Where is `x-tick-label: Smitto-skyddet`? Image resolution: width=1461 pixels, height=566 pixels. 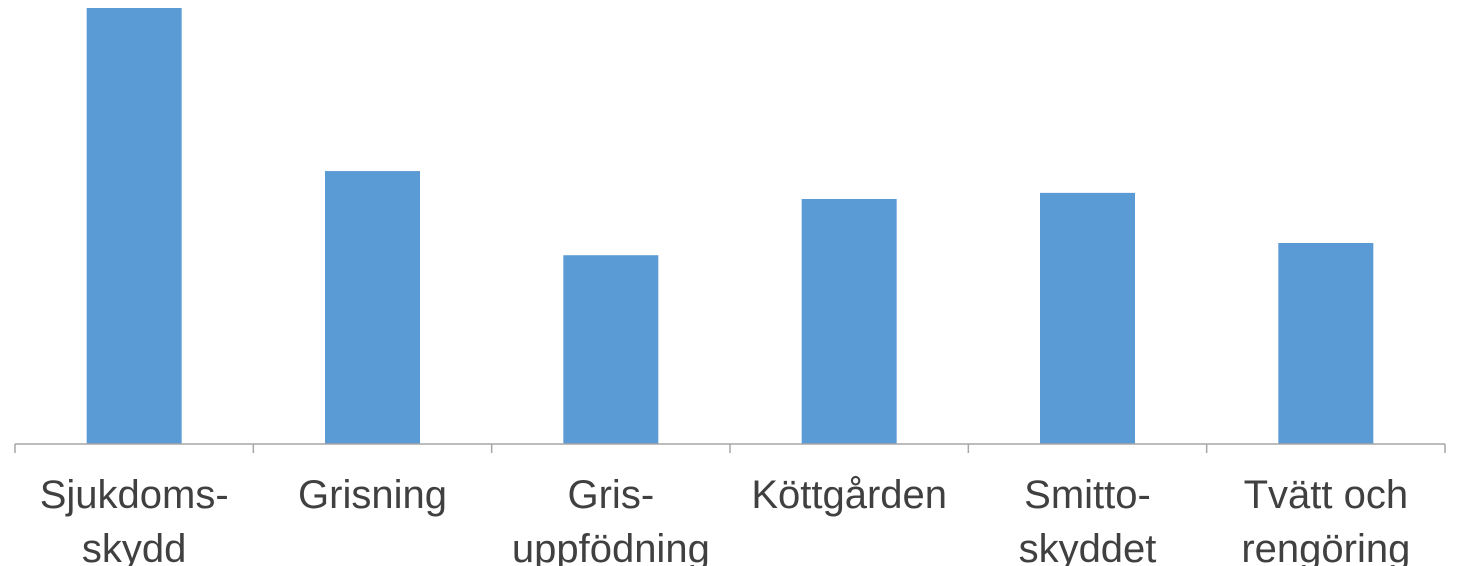
x-tick-label: Smitto-skyddet is located at coordinates (1088, 519).